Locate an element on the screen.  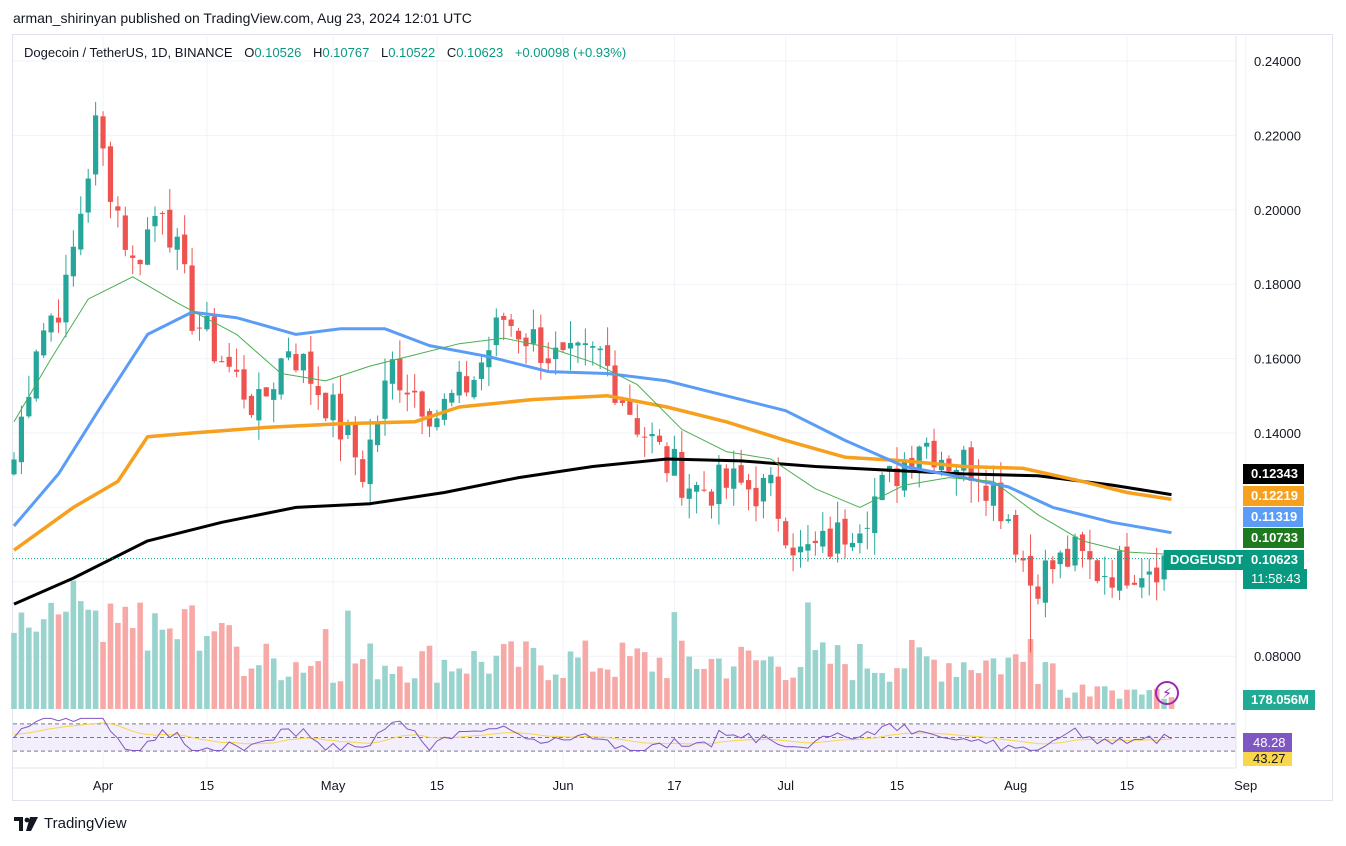
symbol-label: DOGEUSDT is located at coordinates (1207, 560).